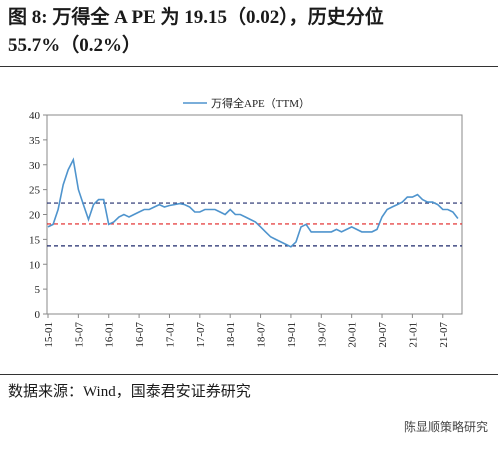 The width and height of the screenshot is (498, 450). Describe the element at coordinates (413, 335) in the screenshot. I see `x-tick-label: 21-01` at that location.